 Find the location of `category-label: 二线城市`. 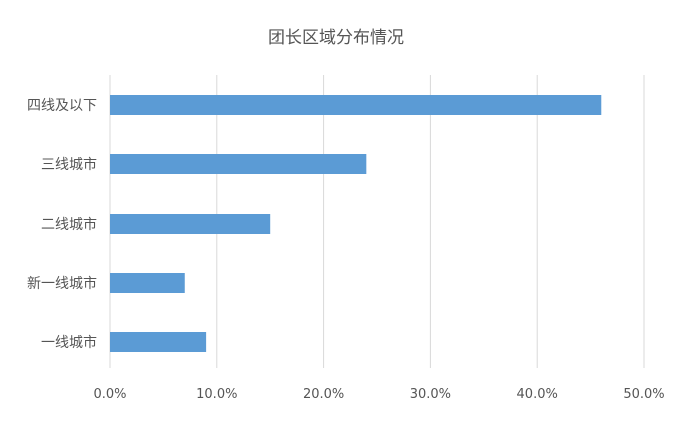

category-label: 二线城市 is located at coordinates (69, 224).